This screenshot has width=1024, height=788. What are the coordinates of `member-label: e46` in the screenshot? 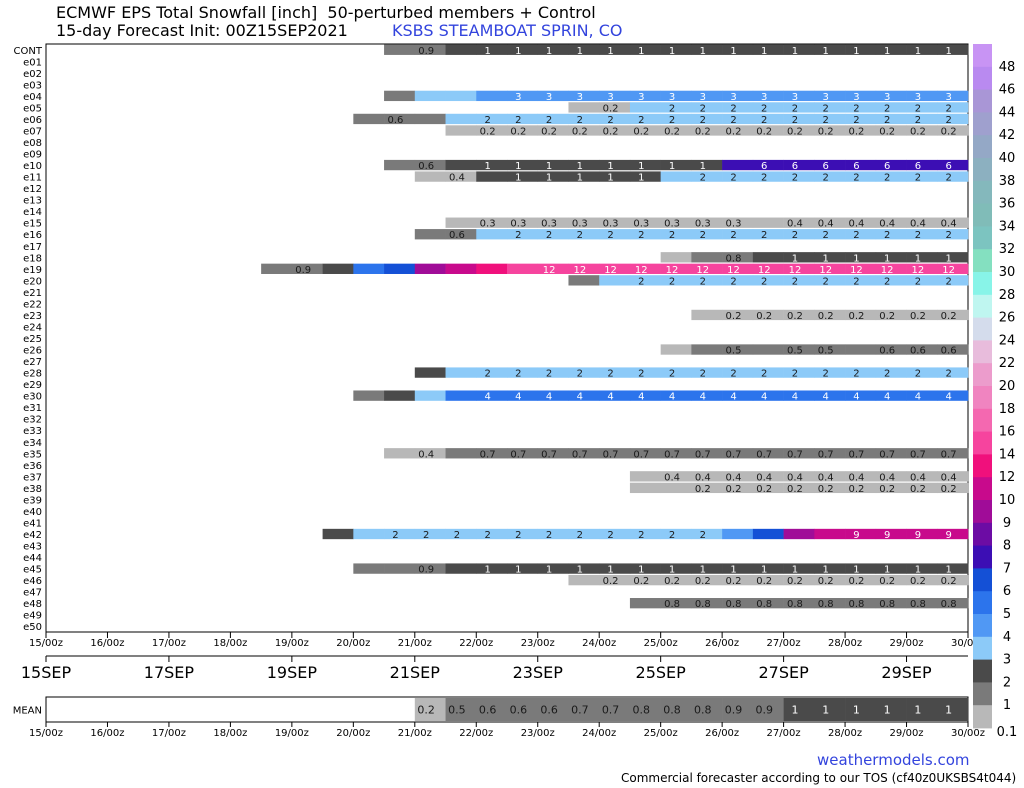 It's located at (32, 581).